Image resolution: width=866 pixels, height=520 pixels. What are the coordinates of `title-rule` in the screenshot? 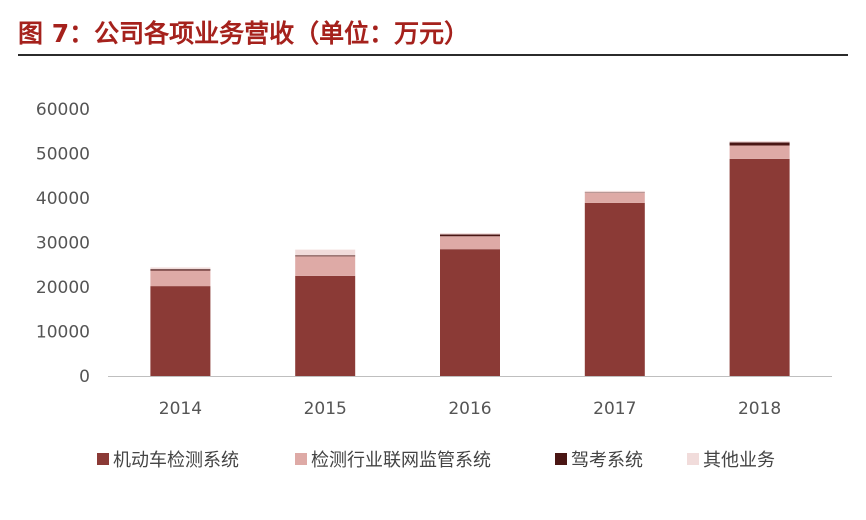 It's located at (433, 55).